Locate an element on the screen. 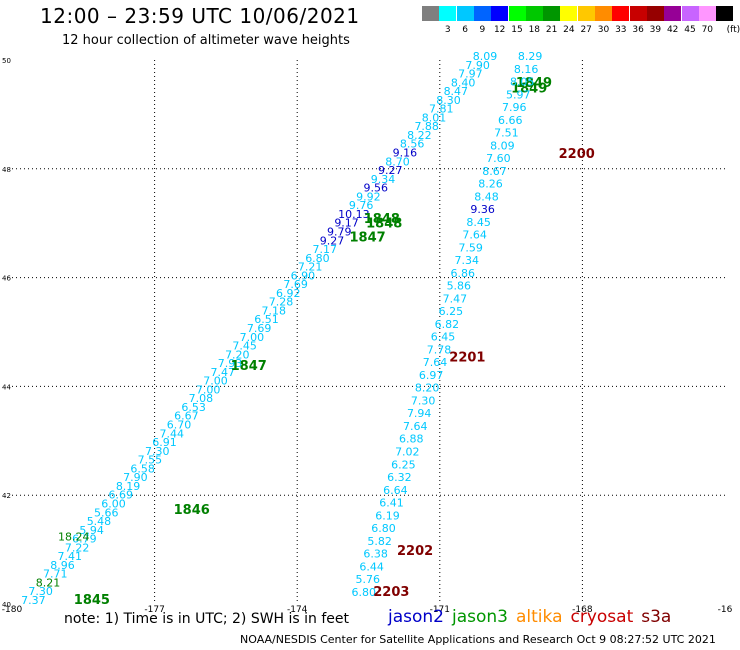 The image size is (740, 650). legend-unit: (ft) is located at coordinates (733, 30).